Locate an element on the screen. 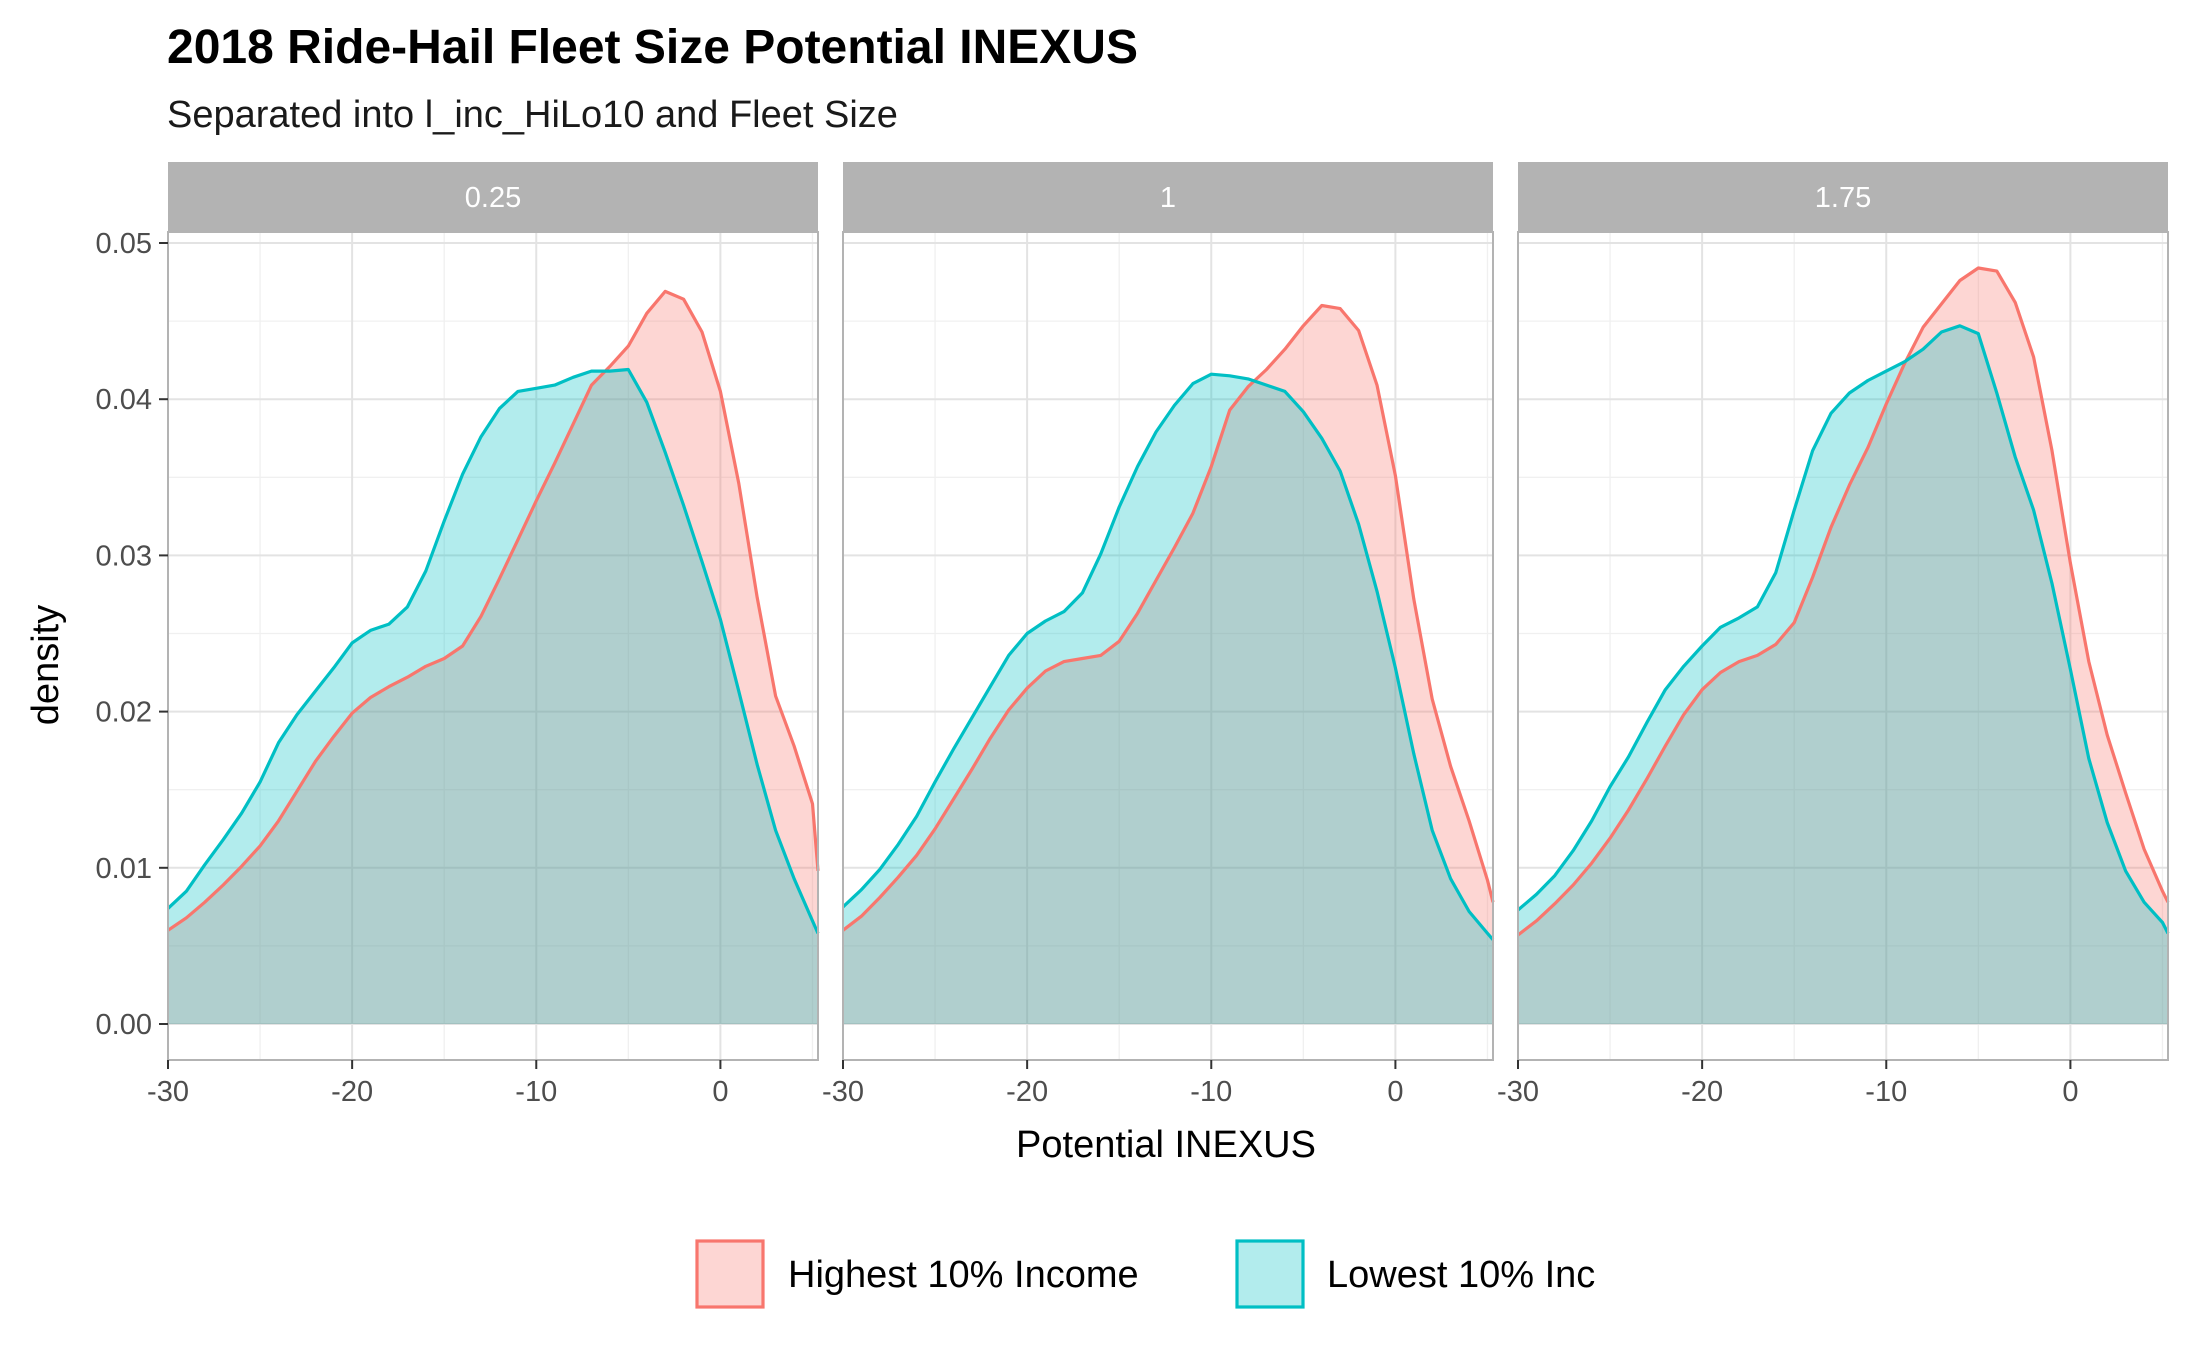 The image size is (2187, 1351). y-tick-label: 0.02 is located at coordinates (124, 713).